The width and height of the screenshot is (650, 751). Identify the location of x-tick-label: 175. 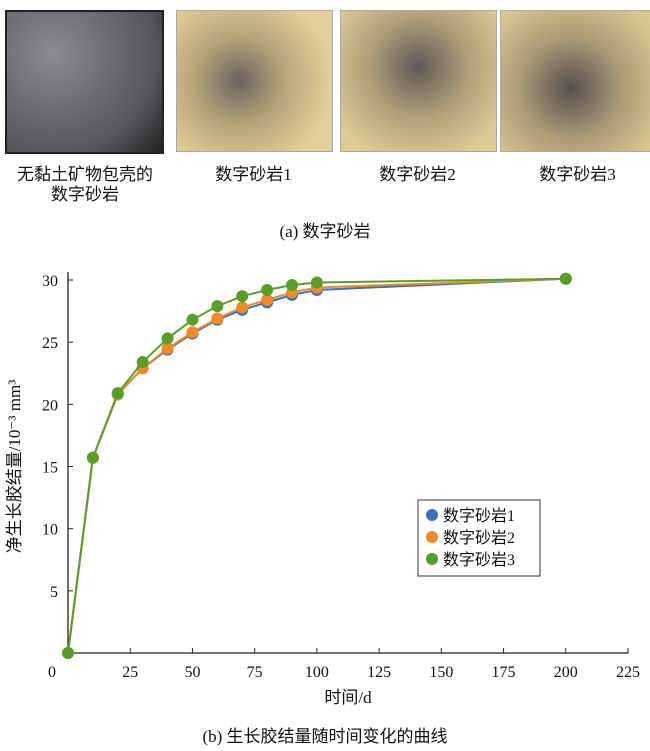
(504, 672).